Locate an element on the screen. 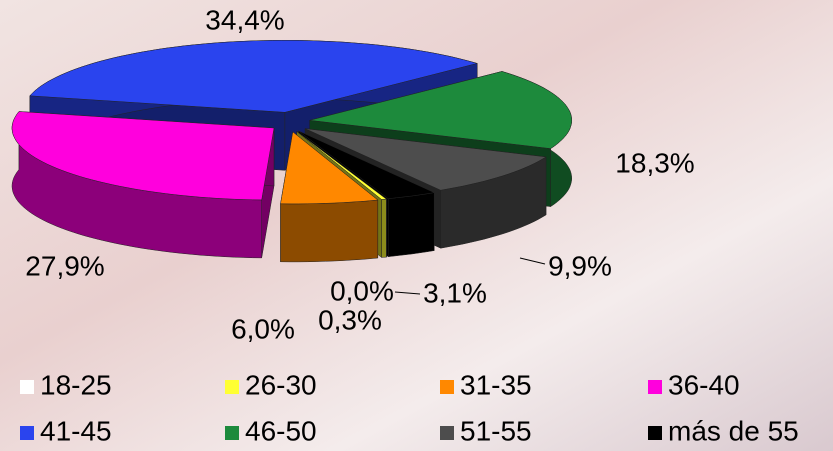 This screenshot has height=451, width=833. legend-label: 36-40 is located at coordinates (704, 384).